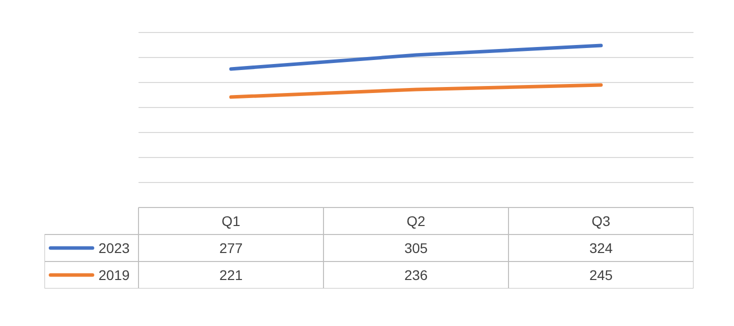 The height and width of the screenshot is (326, 734). What do you see at coordinates (601, 275) in the screenshot?
I see `data-label: 245` at bounding box center [601, 275].